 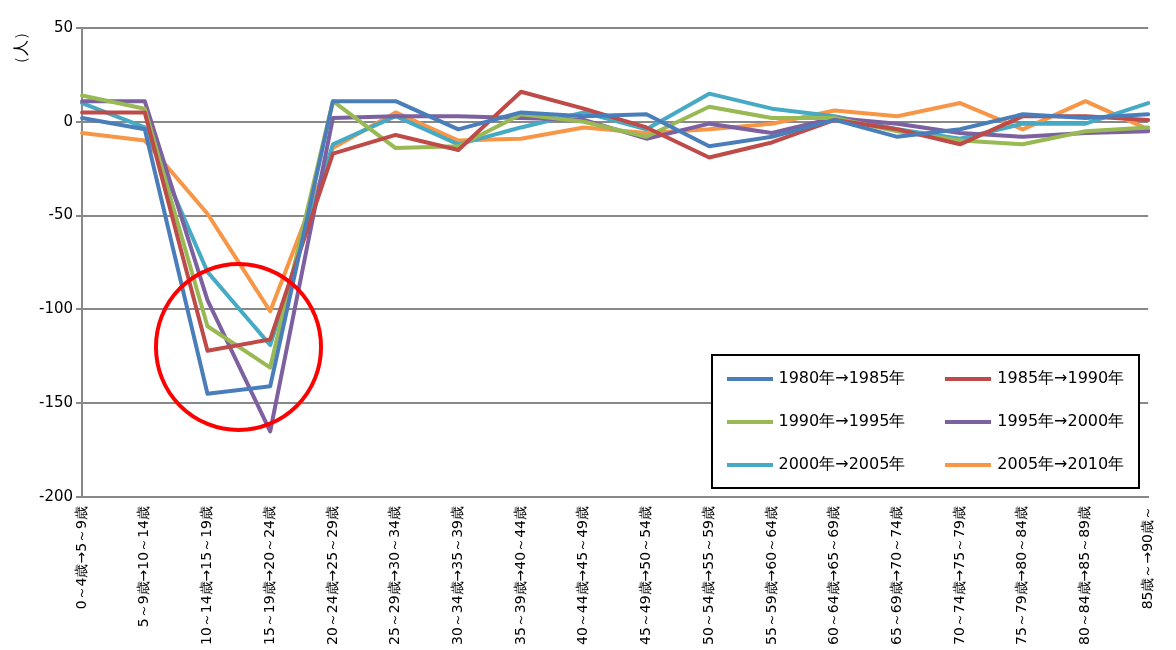 What do you see at coordinates (331, 576) in the screenshot?
I see `x-tick-label: 20～24歳→25～29歳` at bounding box center [331, 576].